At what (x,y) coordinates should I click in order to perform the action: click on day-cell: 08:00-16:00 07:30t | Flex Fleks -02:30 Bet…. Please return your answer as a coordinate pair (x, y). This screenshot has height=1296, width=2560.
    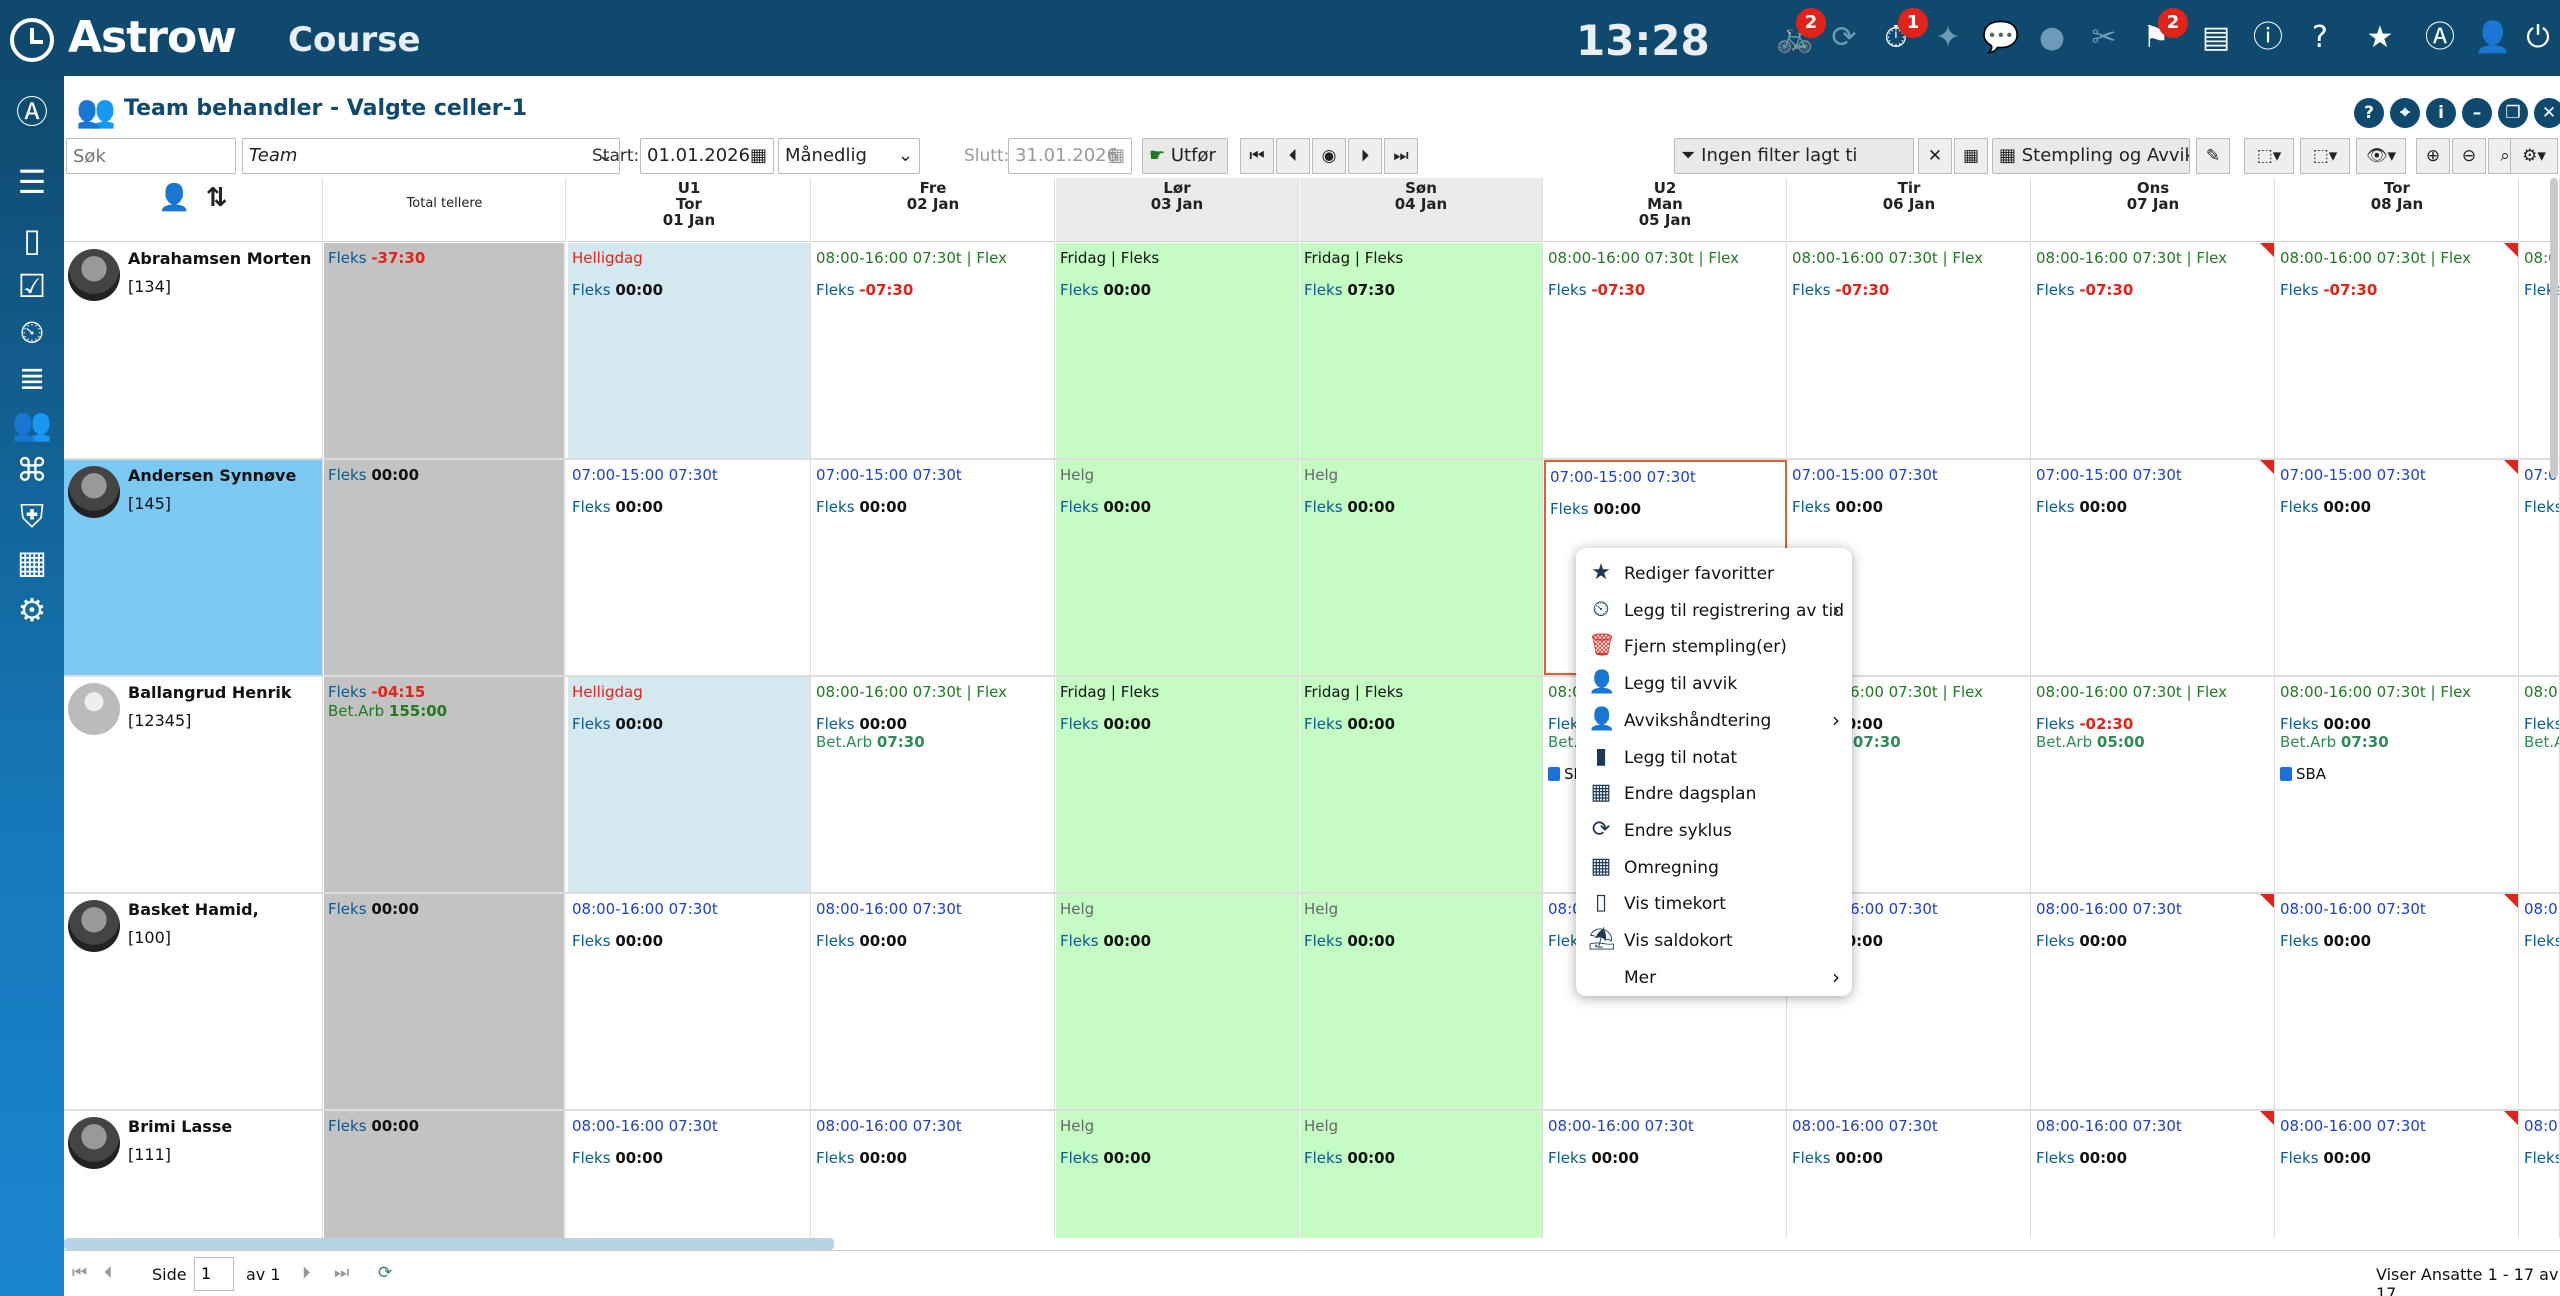
    Looking at the image, I should click on (2153, 784).